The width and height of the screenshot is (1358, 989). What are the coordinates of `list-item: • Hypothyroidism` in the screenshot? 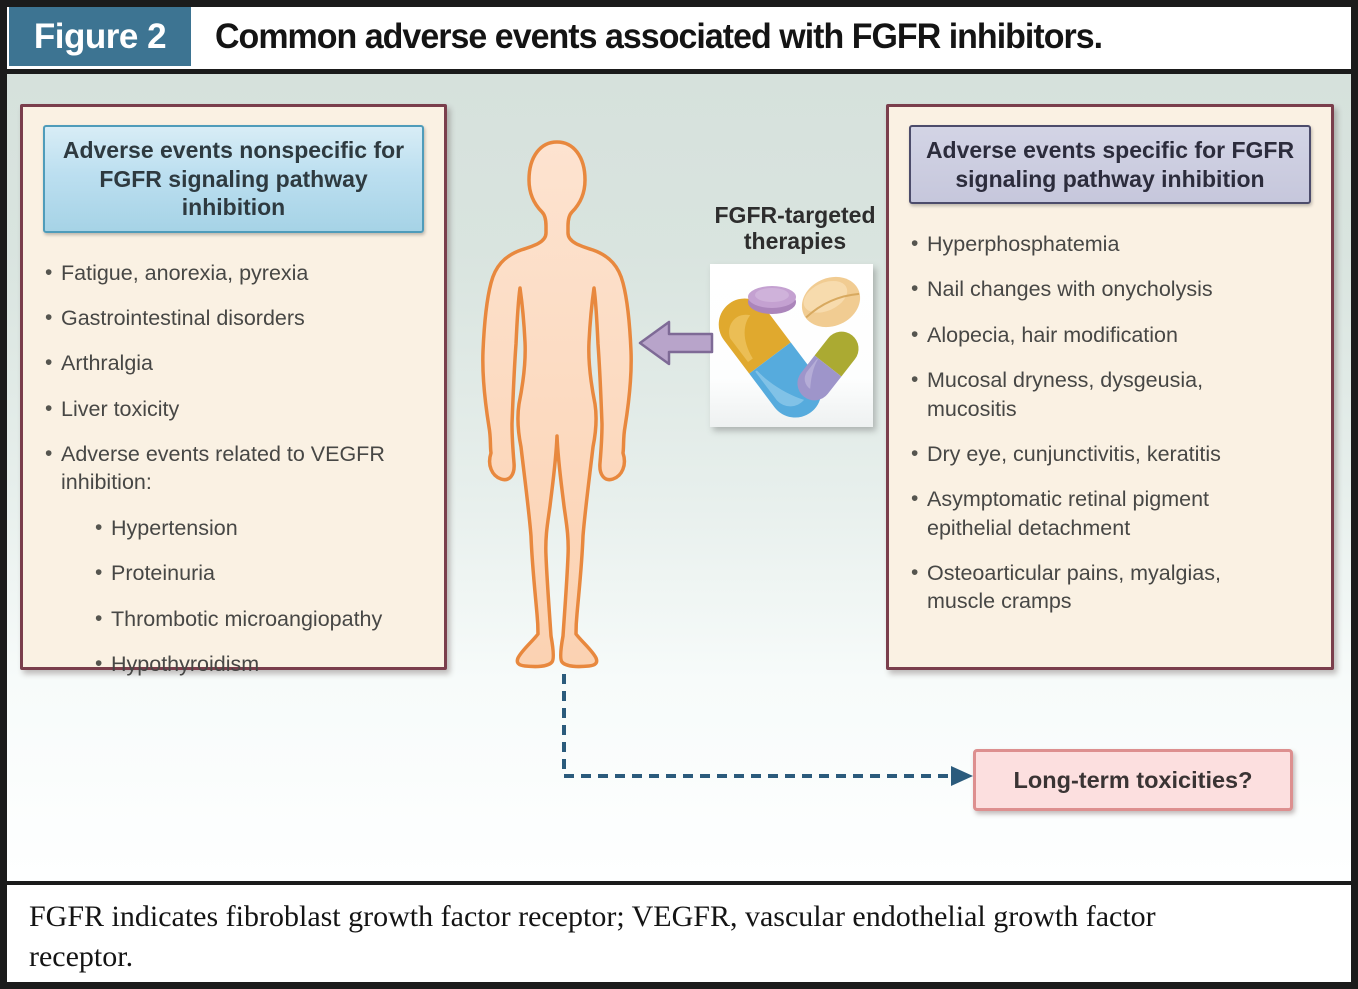 It's located at (267, 664).